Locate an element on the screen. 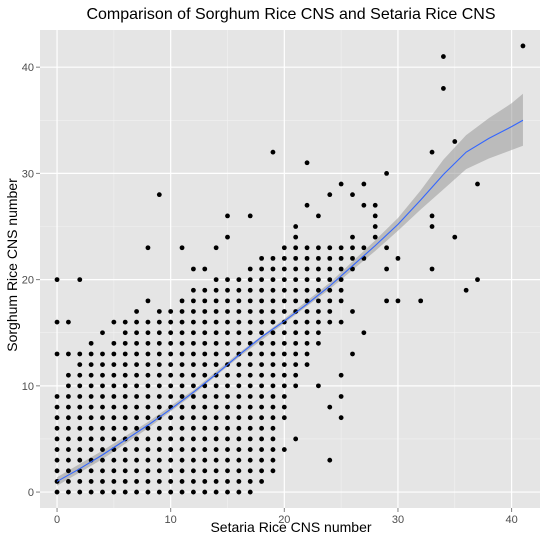  x-axis-title: Setaria Rice CNS number is located at coordinates (290, 527).